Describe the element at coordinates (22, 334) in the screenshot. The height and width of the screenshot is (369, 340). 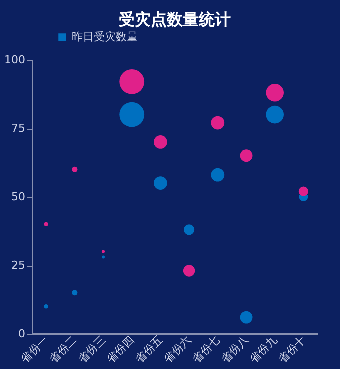
I see `y-tick-label: 0` at that location.